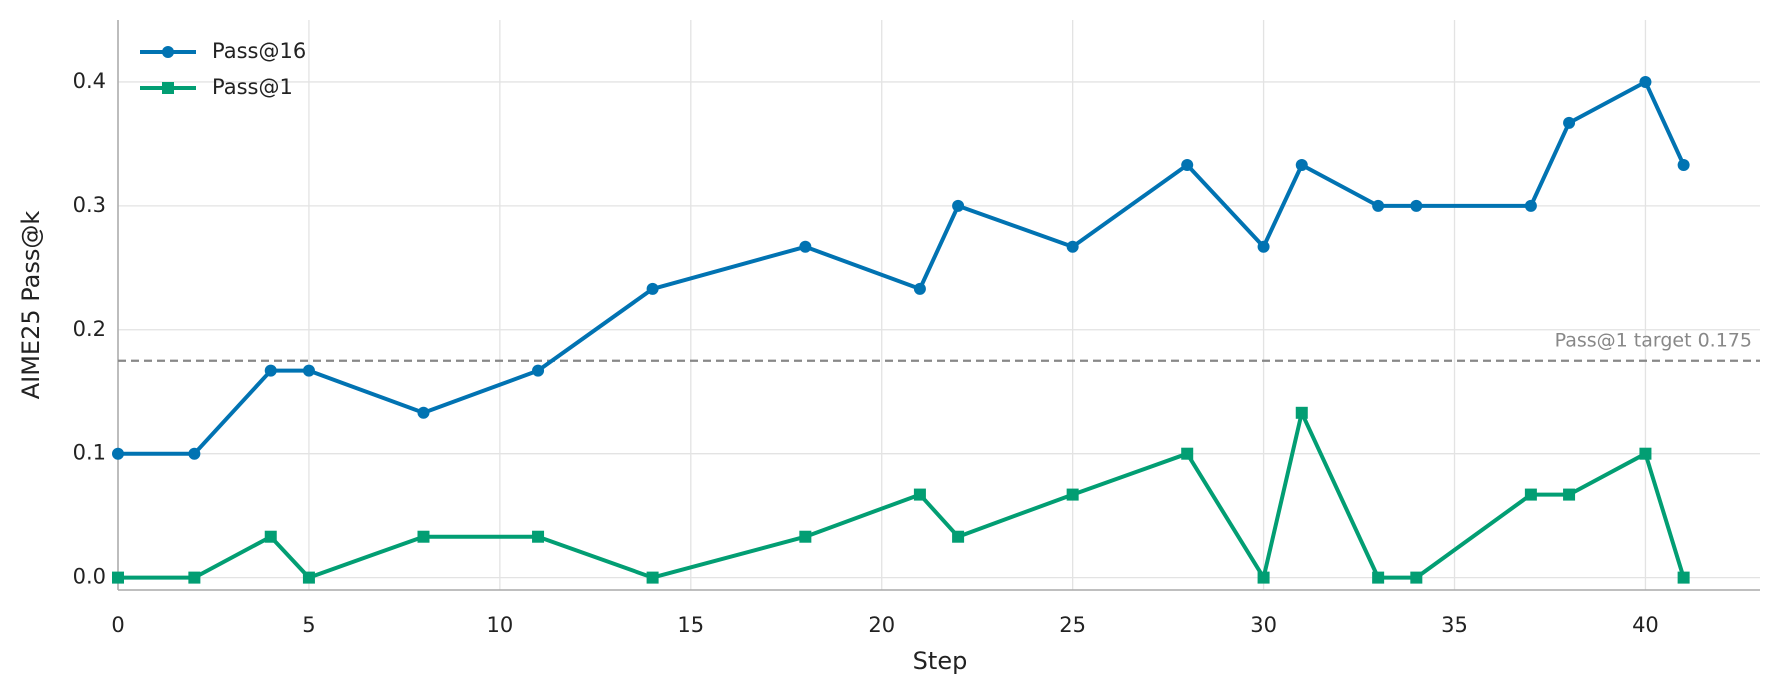 The image size is (1779, 697). What do you see at coordinates (1263, 625) in the screenshot?
I see `x-tick-label: 30` at bounding box center [1263, 625].